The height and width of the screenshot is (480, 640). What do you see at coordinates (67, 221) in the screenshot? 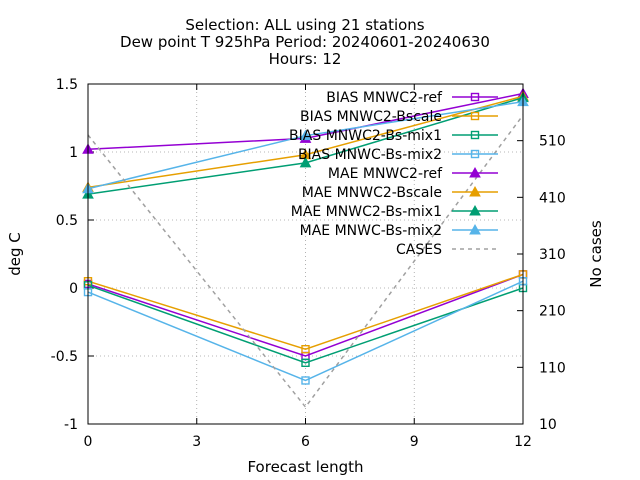
I see `y-tick-label: 0.5` at bounding box center [67, 221].